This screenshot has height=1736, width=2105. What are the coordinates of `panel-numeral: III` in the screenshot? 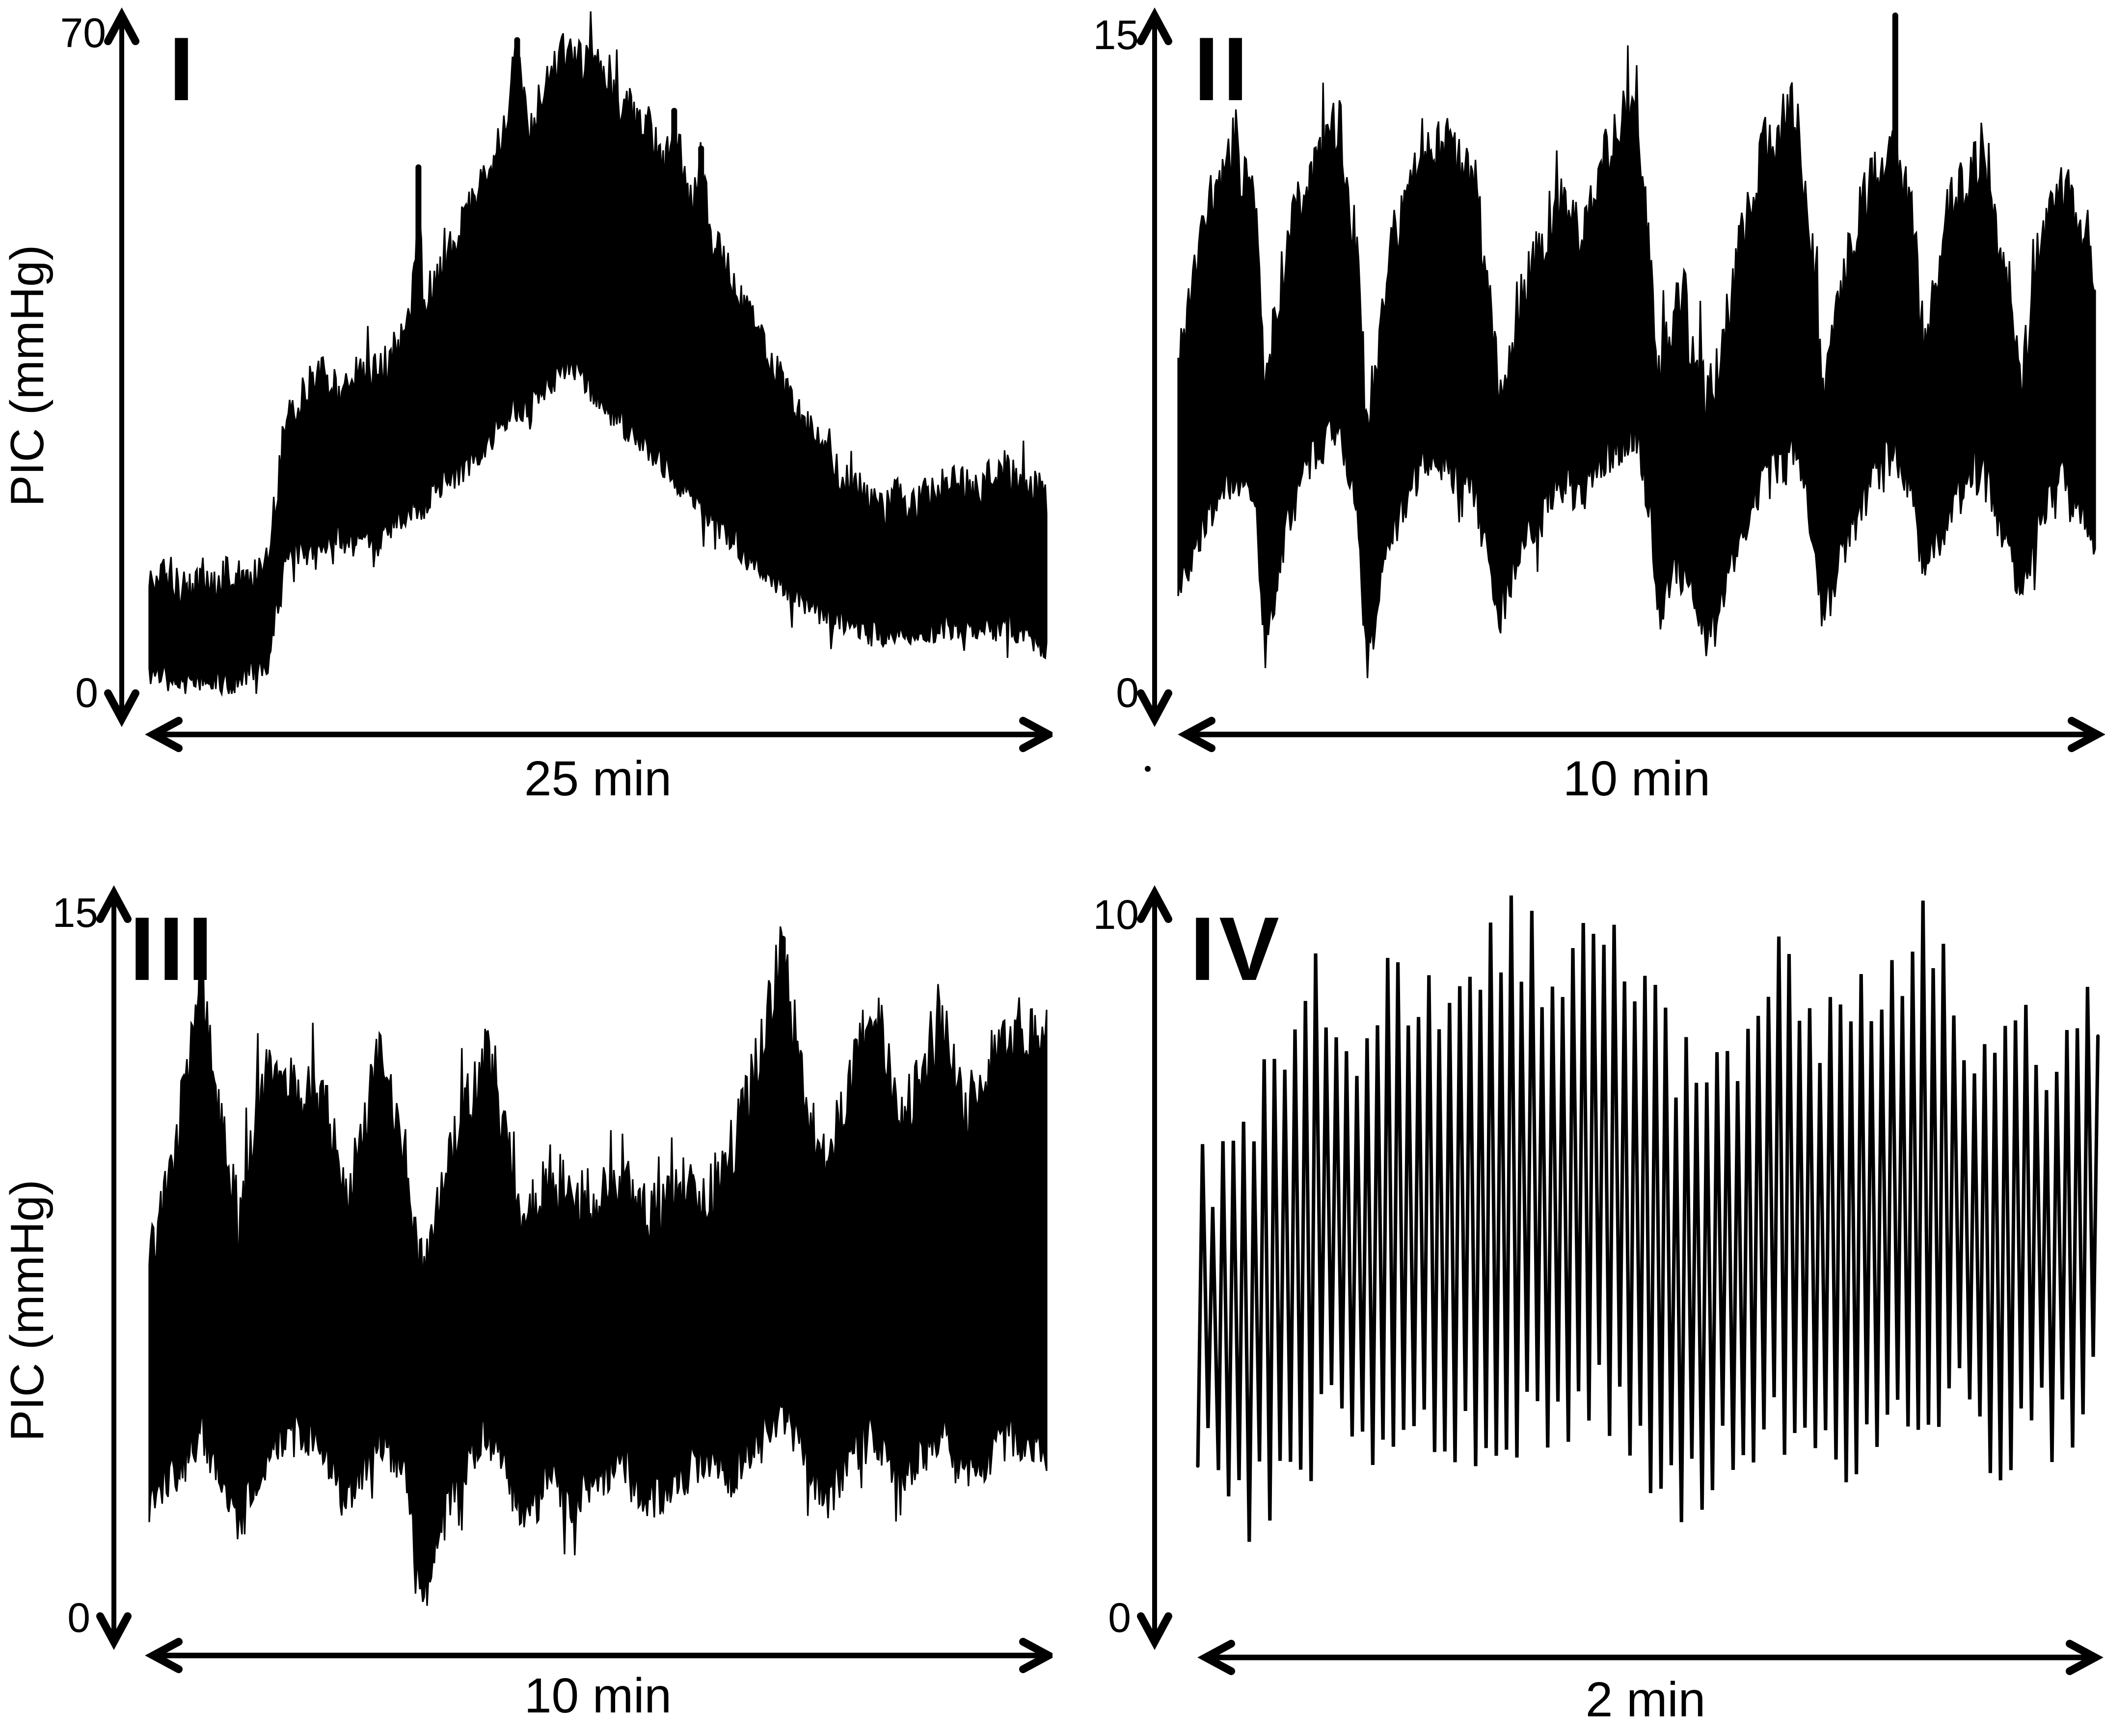 It's located at (173, 948).